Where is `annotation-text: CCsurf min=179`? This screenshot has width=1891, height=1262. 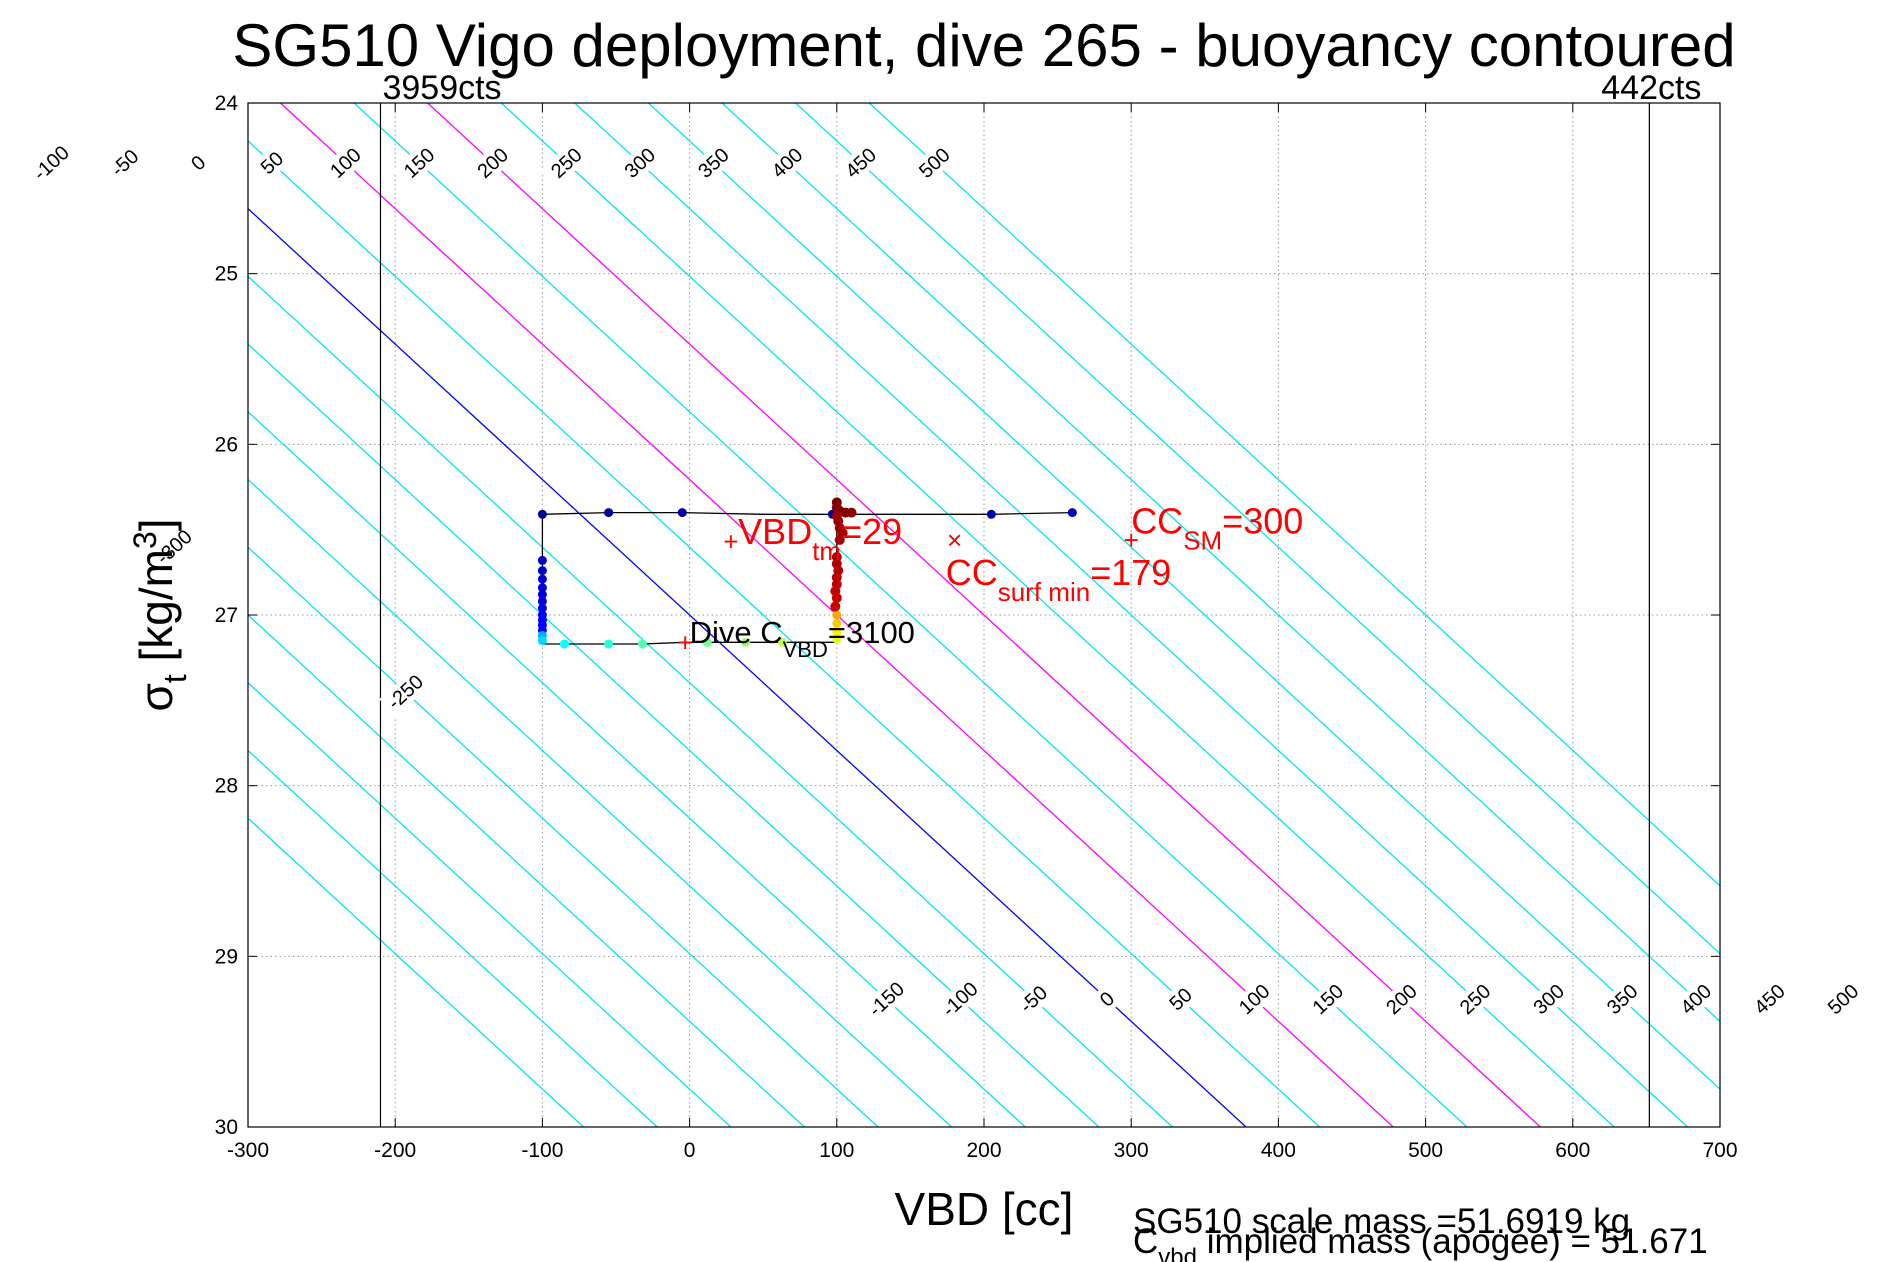
annotation-text: CCsurf min=179 is located at coordinates (1059, 579).